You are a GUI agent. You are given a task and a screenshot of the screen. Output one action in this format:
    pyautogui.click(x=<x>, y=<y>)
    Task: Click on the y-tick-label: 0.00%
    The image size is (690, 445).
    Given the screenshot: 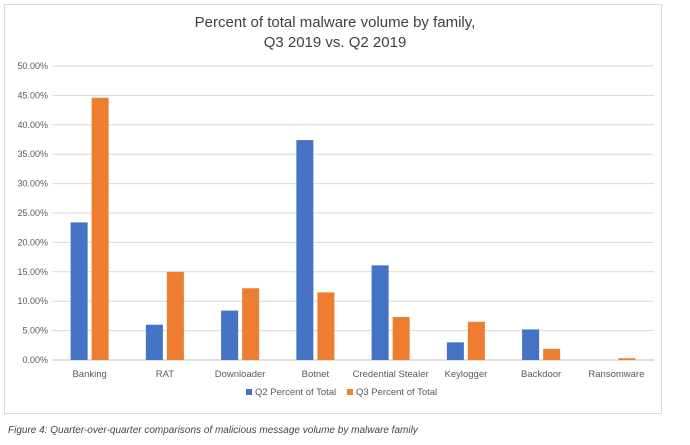 What is the action you would take?
    pyautogui.click(x=35, y=360)
    